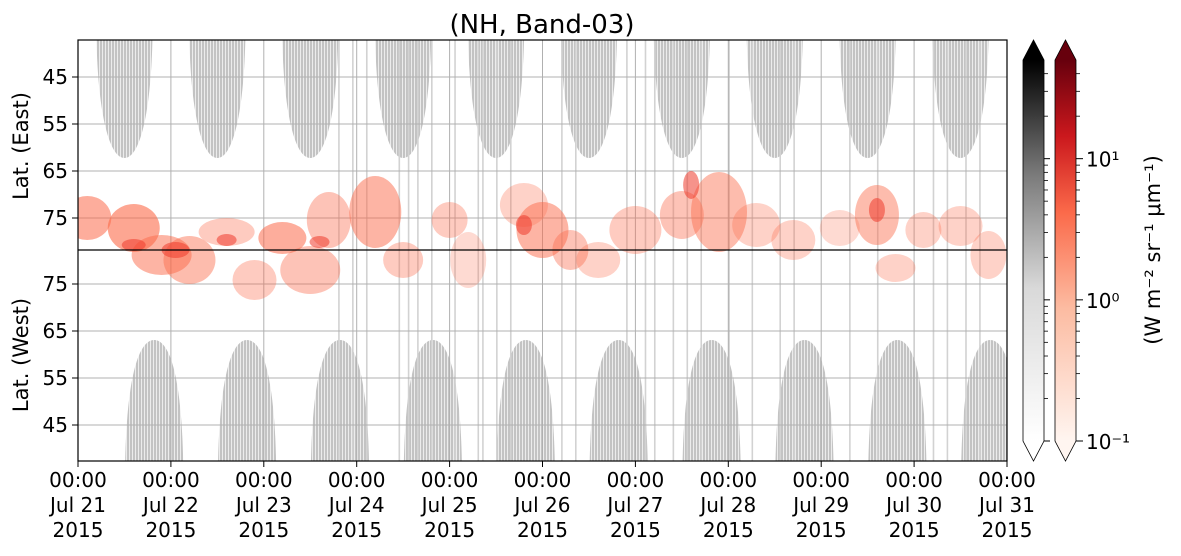  What do you see at coordinates (634, 505) in the screenshot?
I see `x-tick-label: Jul 27` at bounding box center [634, 505].